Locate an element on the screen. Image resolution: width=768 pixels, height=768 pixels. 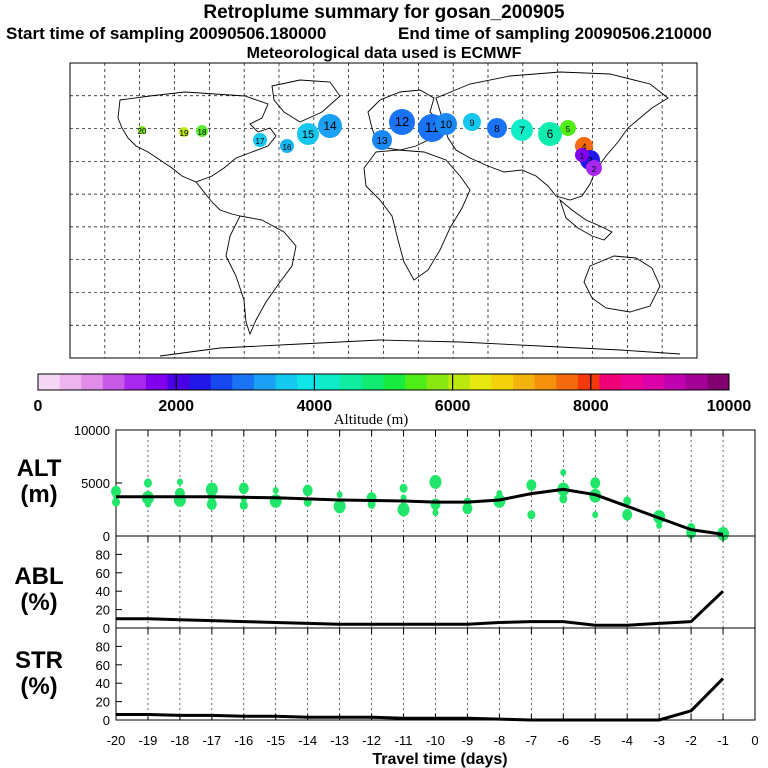
plume-day-label: 5 is located at coordinates (568, 129).